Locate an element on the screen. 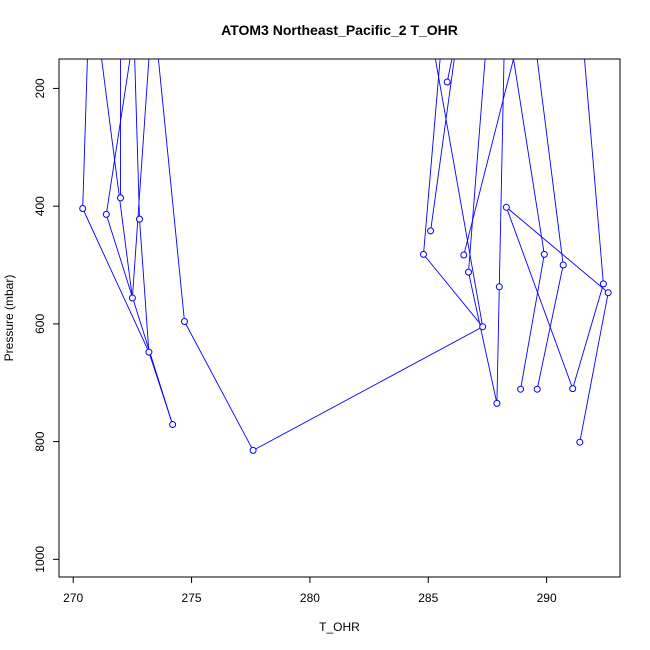 This screenshot has height=650, width=650. y-tick-label-600: 600 is located at coordinates (40, 324).